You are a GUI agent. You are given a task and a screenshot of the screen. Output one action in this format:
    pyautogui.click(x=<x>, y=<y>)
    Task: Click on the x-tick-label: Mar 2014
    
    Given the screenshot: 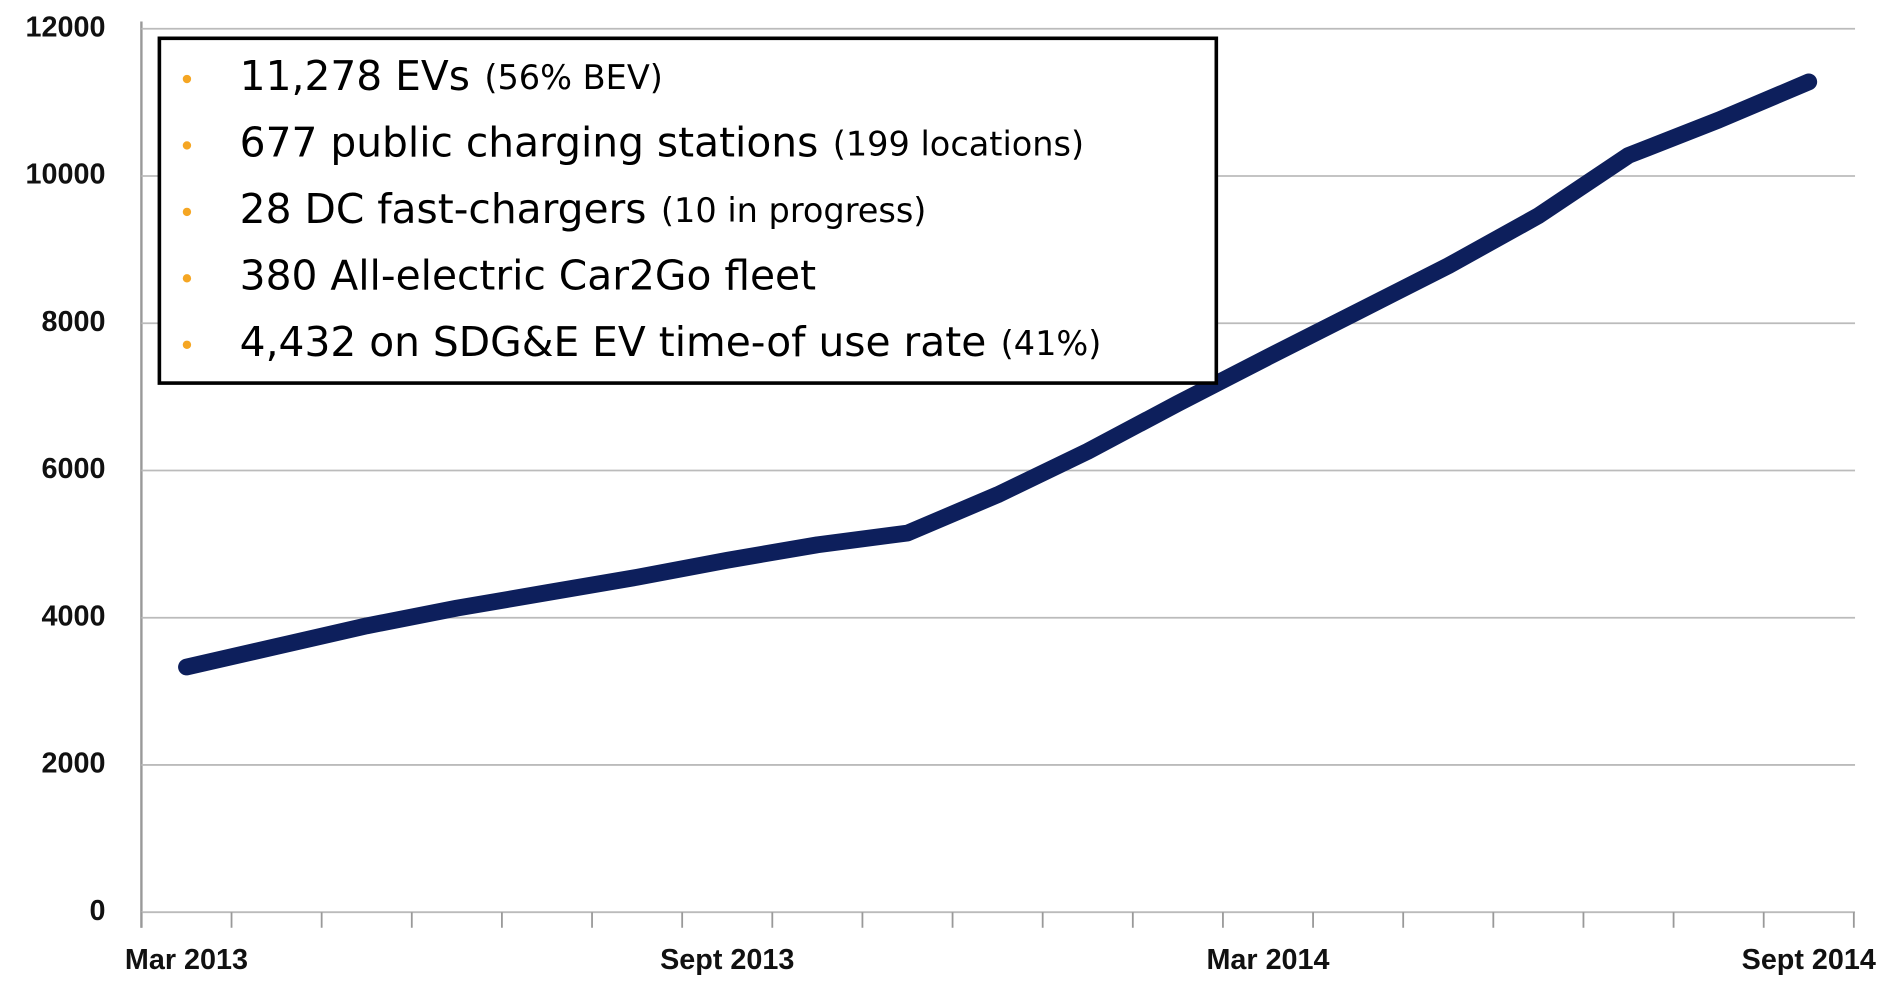 What is the action you would take?
    pyautogui.click(x=1267, y=960)
    